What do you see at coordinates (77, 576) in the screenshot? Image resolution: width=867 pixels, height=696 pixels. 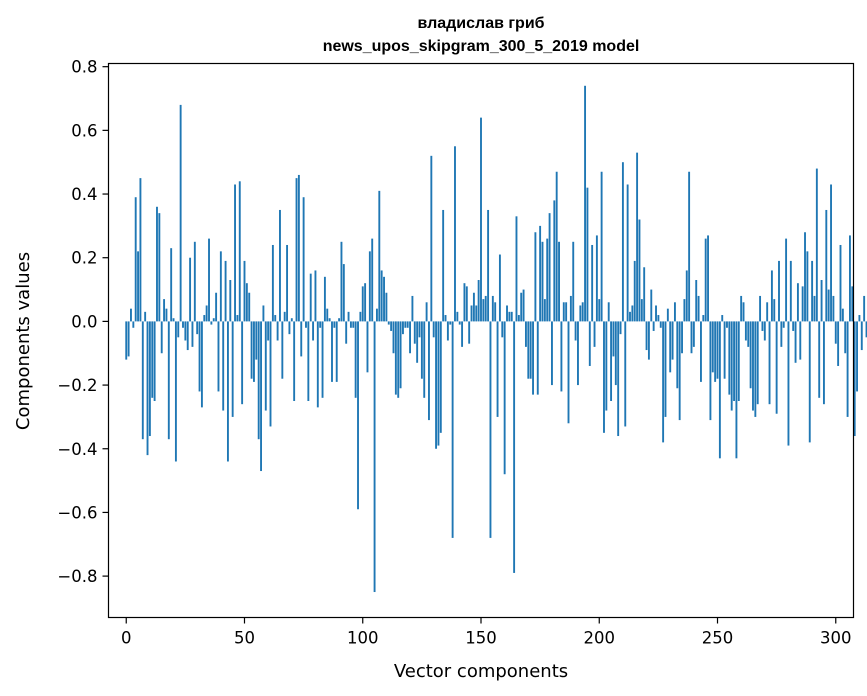 I see `y-tick-label-8: −0.8` at bounding box center [77, 576].